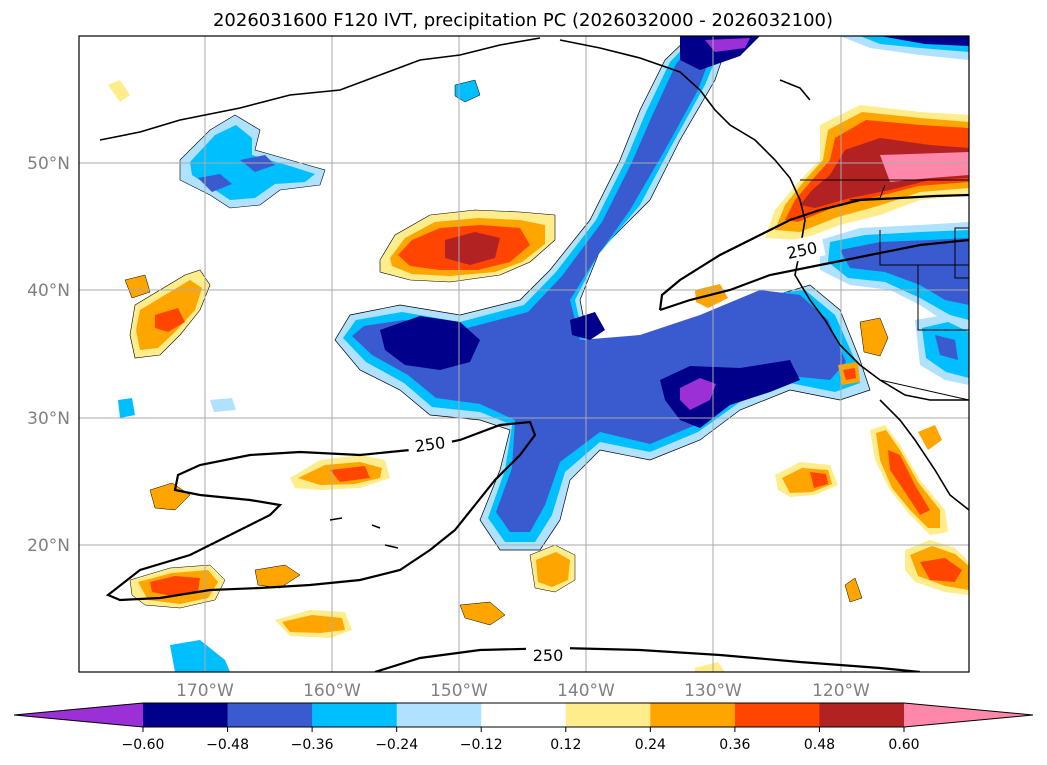 The height and width of the screenshot is (765, 1047). Describe the element at coordinates (48, 164) in the screenshot. I see `lat-label-50n: 50°N` at that location.